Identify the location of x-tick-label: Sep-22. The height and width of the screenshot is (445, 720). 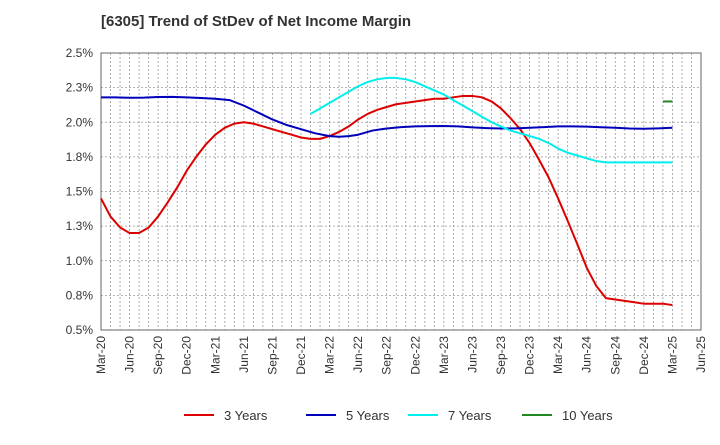
(387, 355).